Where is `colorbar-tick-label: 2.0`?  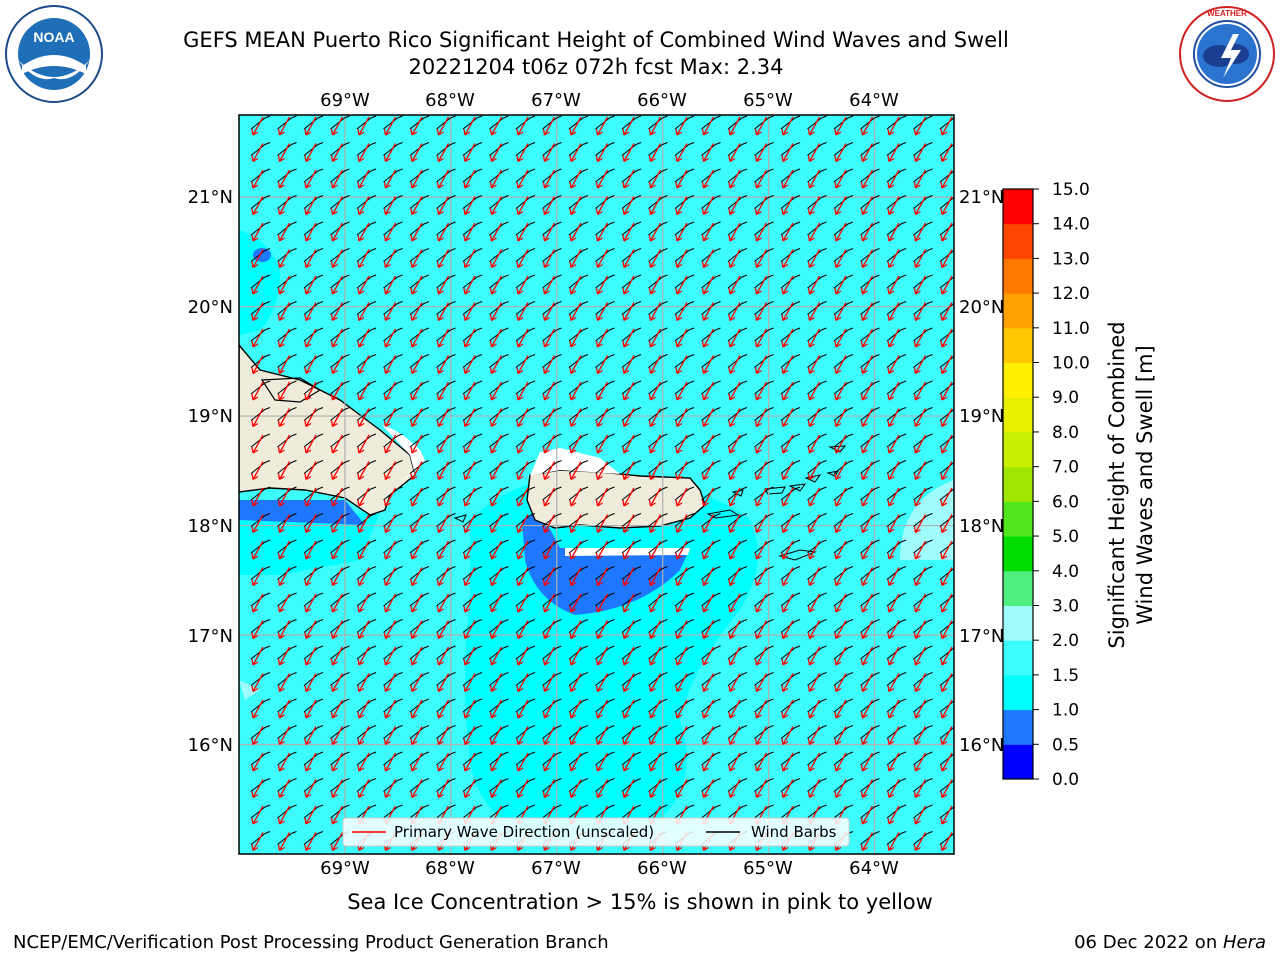 colorbar-tick-label: 2.0 is located at coordinates (1065, 641).